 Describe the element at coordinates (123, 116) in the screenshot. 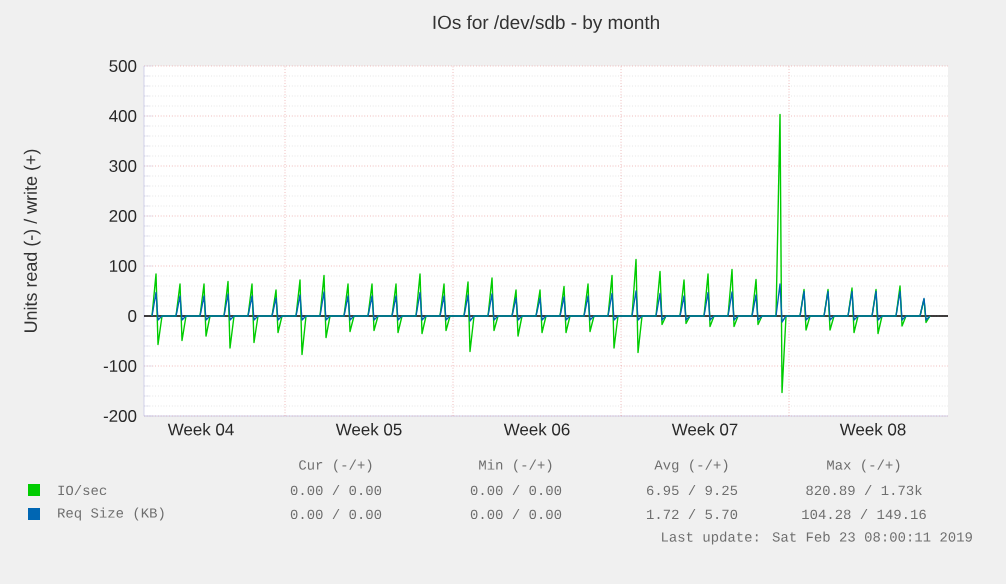

I see `y-tick-label: 400` at that location.